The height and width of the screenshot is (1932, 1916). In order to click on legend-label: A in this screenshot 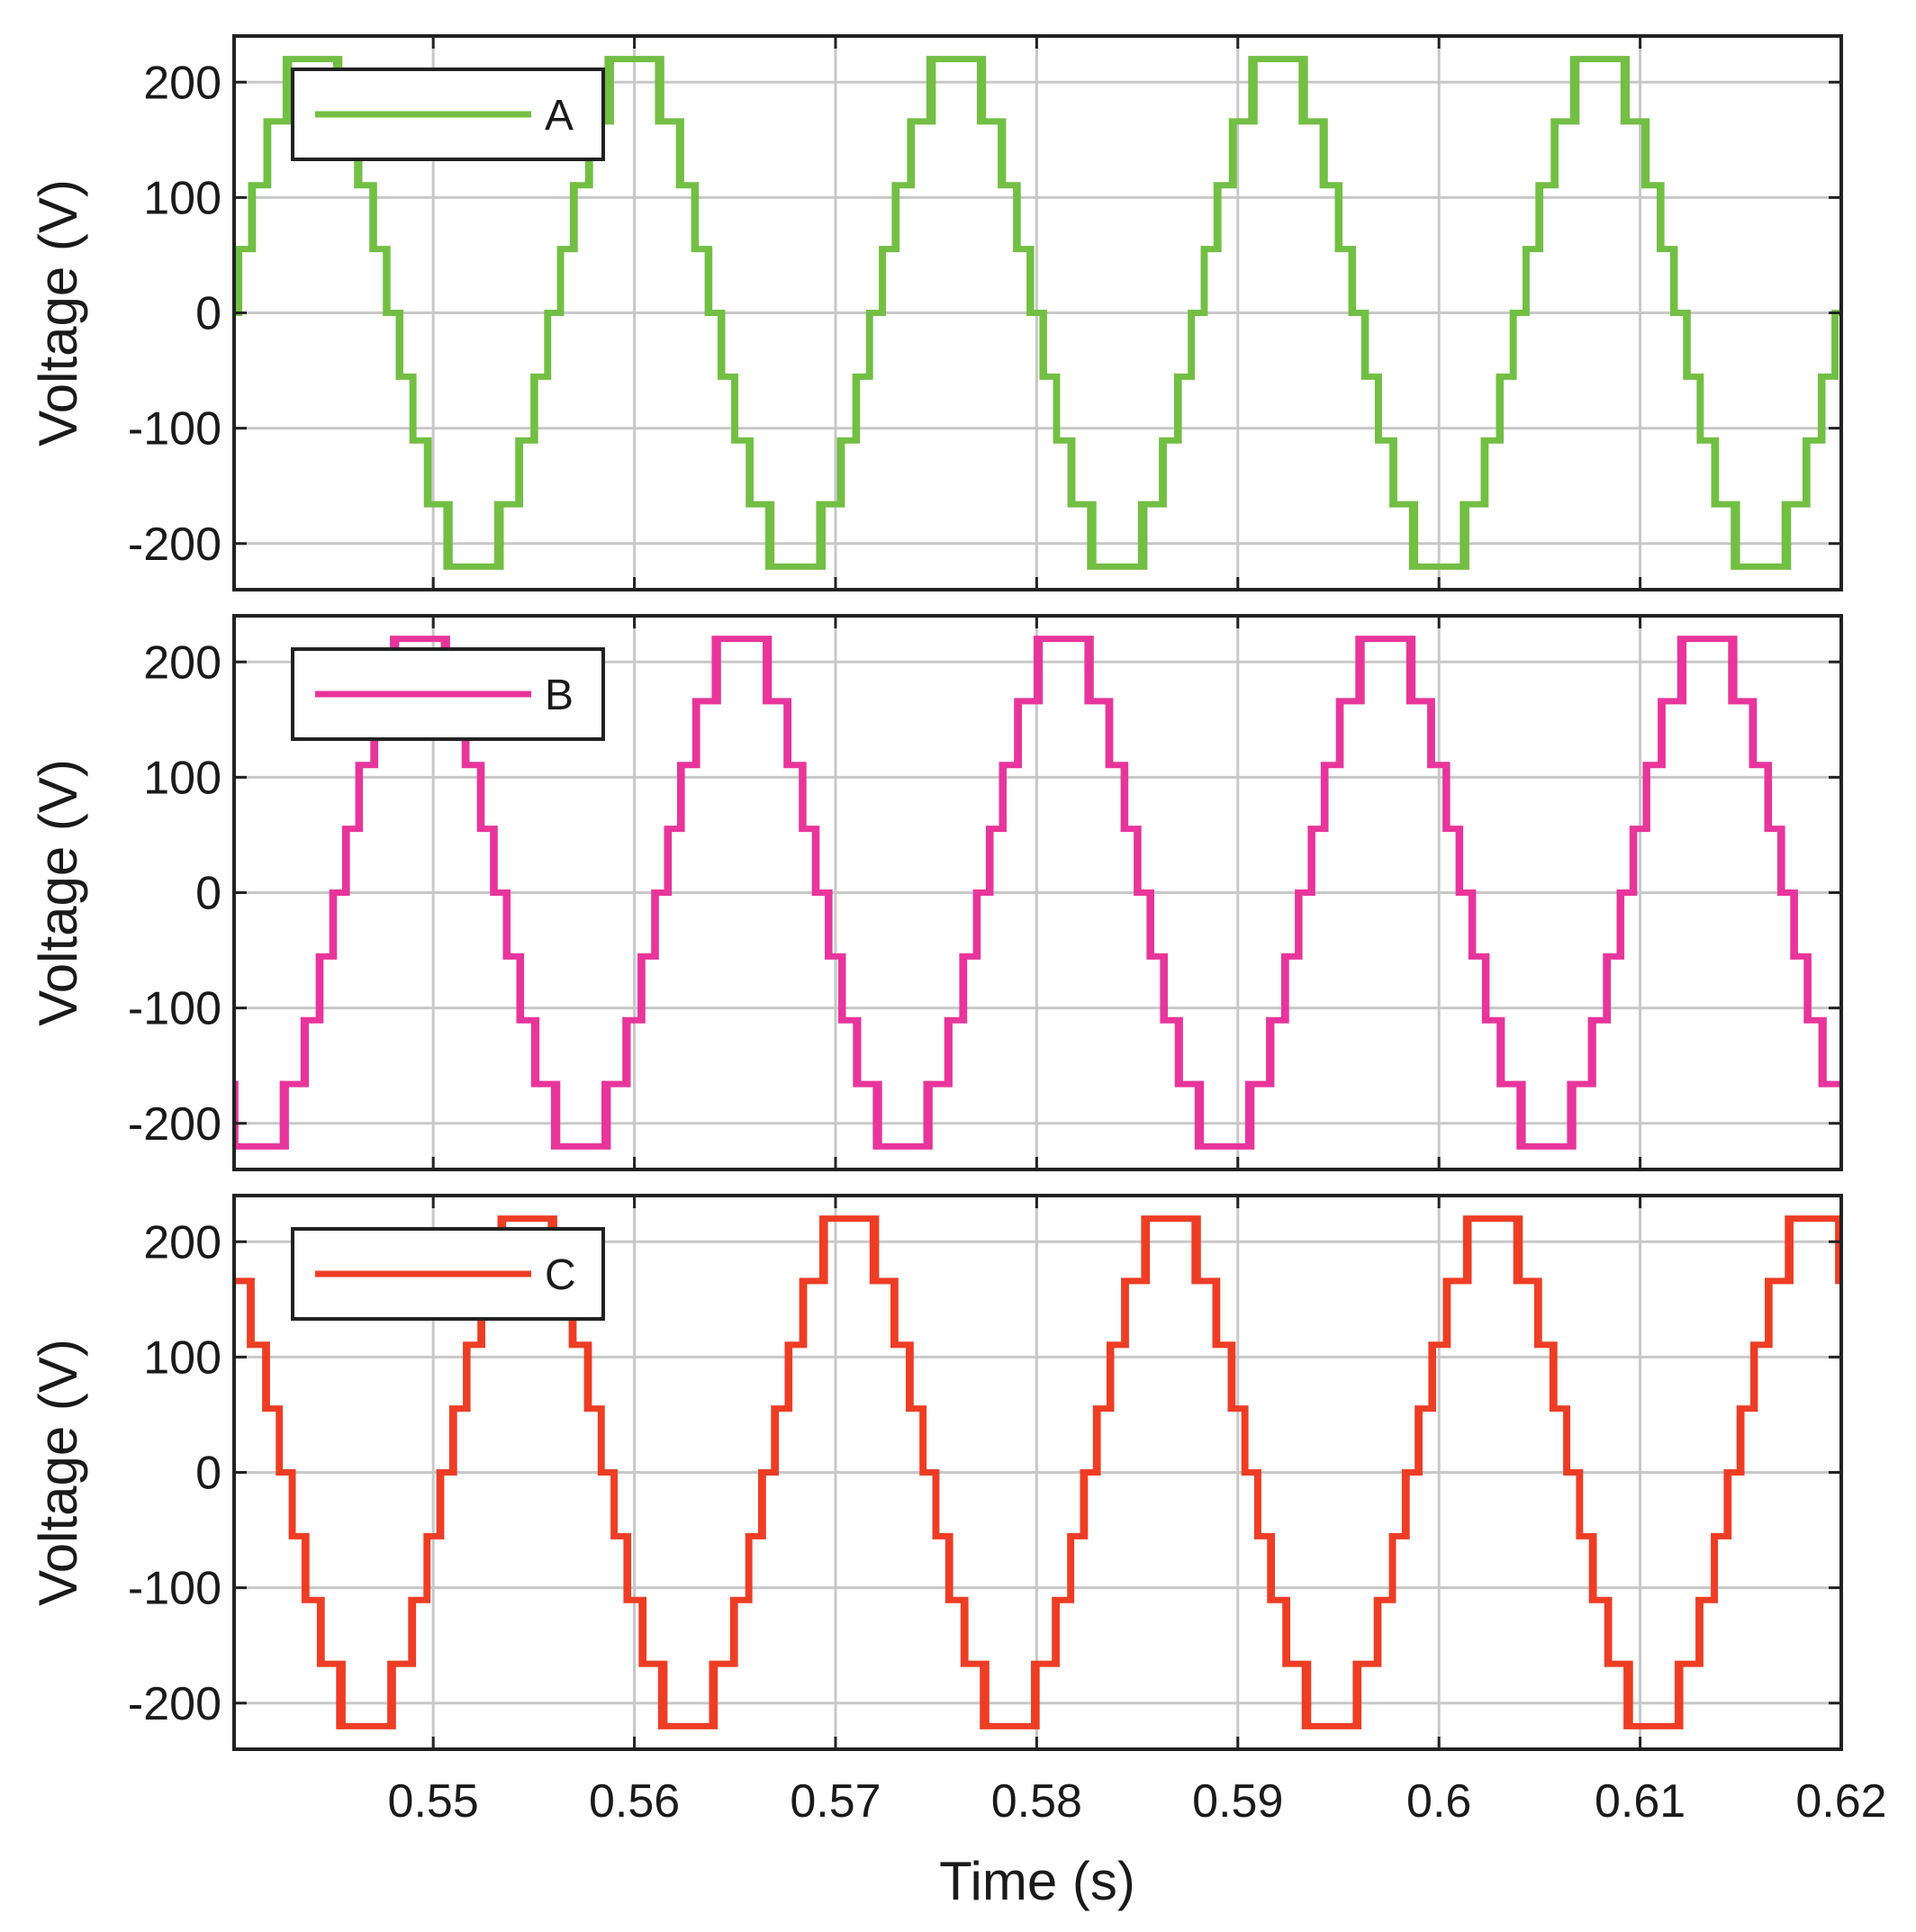, I will do `click(559, 116)`.